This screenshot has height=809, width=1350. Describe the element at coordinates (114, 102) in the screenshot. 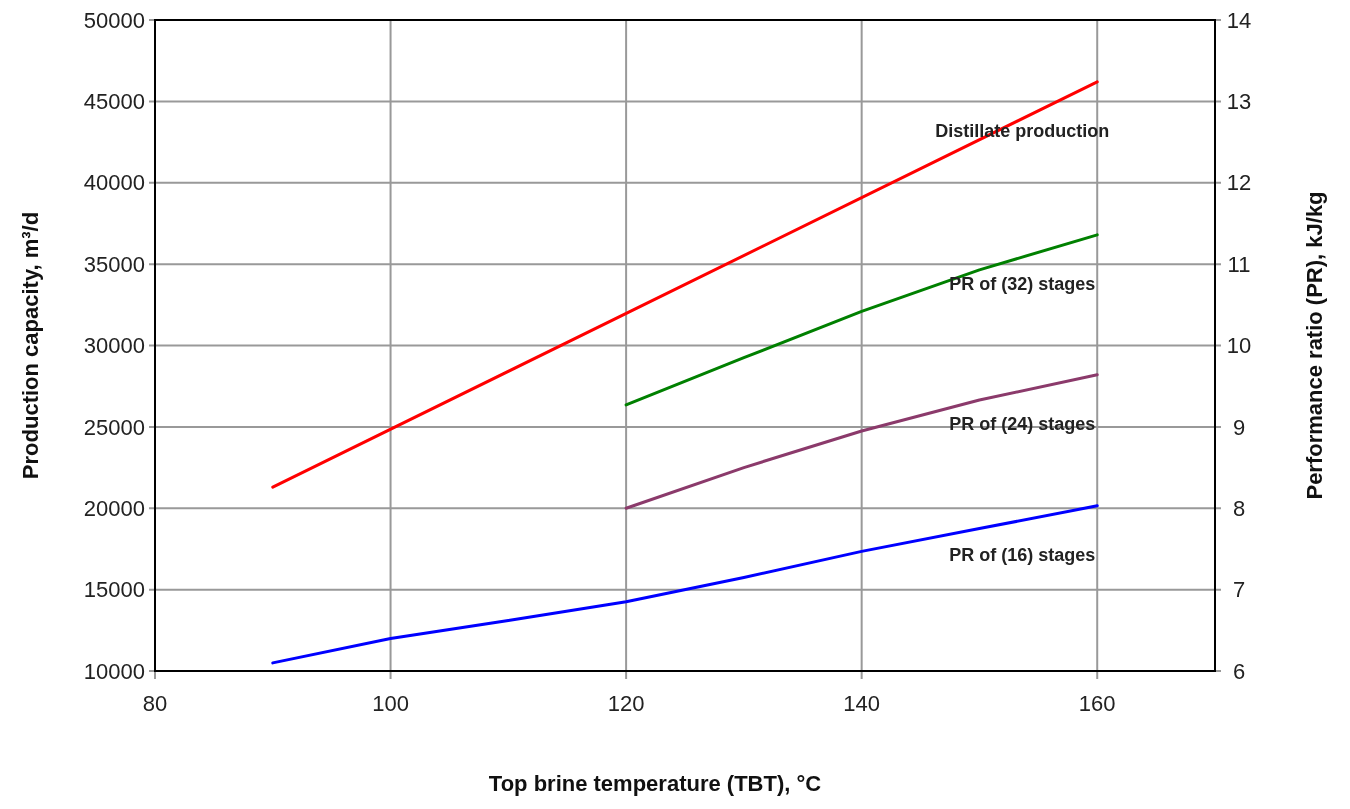

I see `y-tick-label: 45000` at that location.